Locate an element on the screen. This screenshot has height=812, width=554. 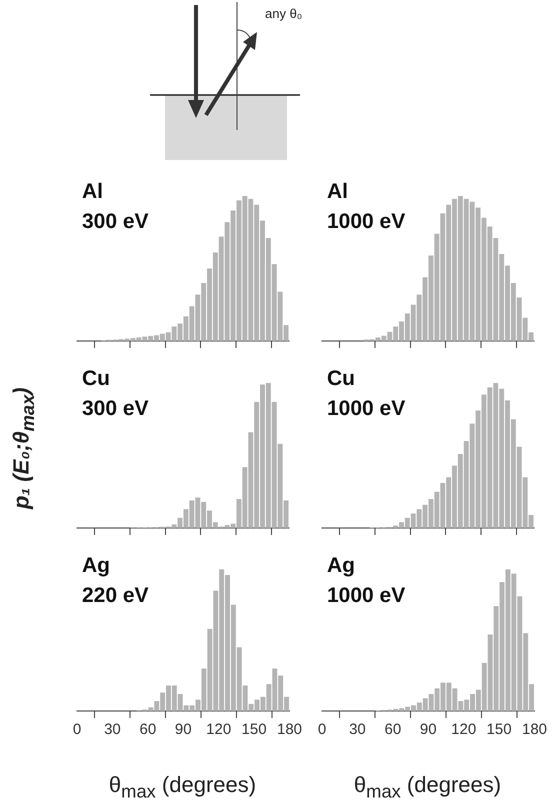
text: 220 eV is located at coordinates (115, 596).